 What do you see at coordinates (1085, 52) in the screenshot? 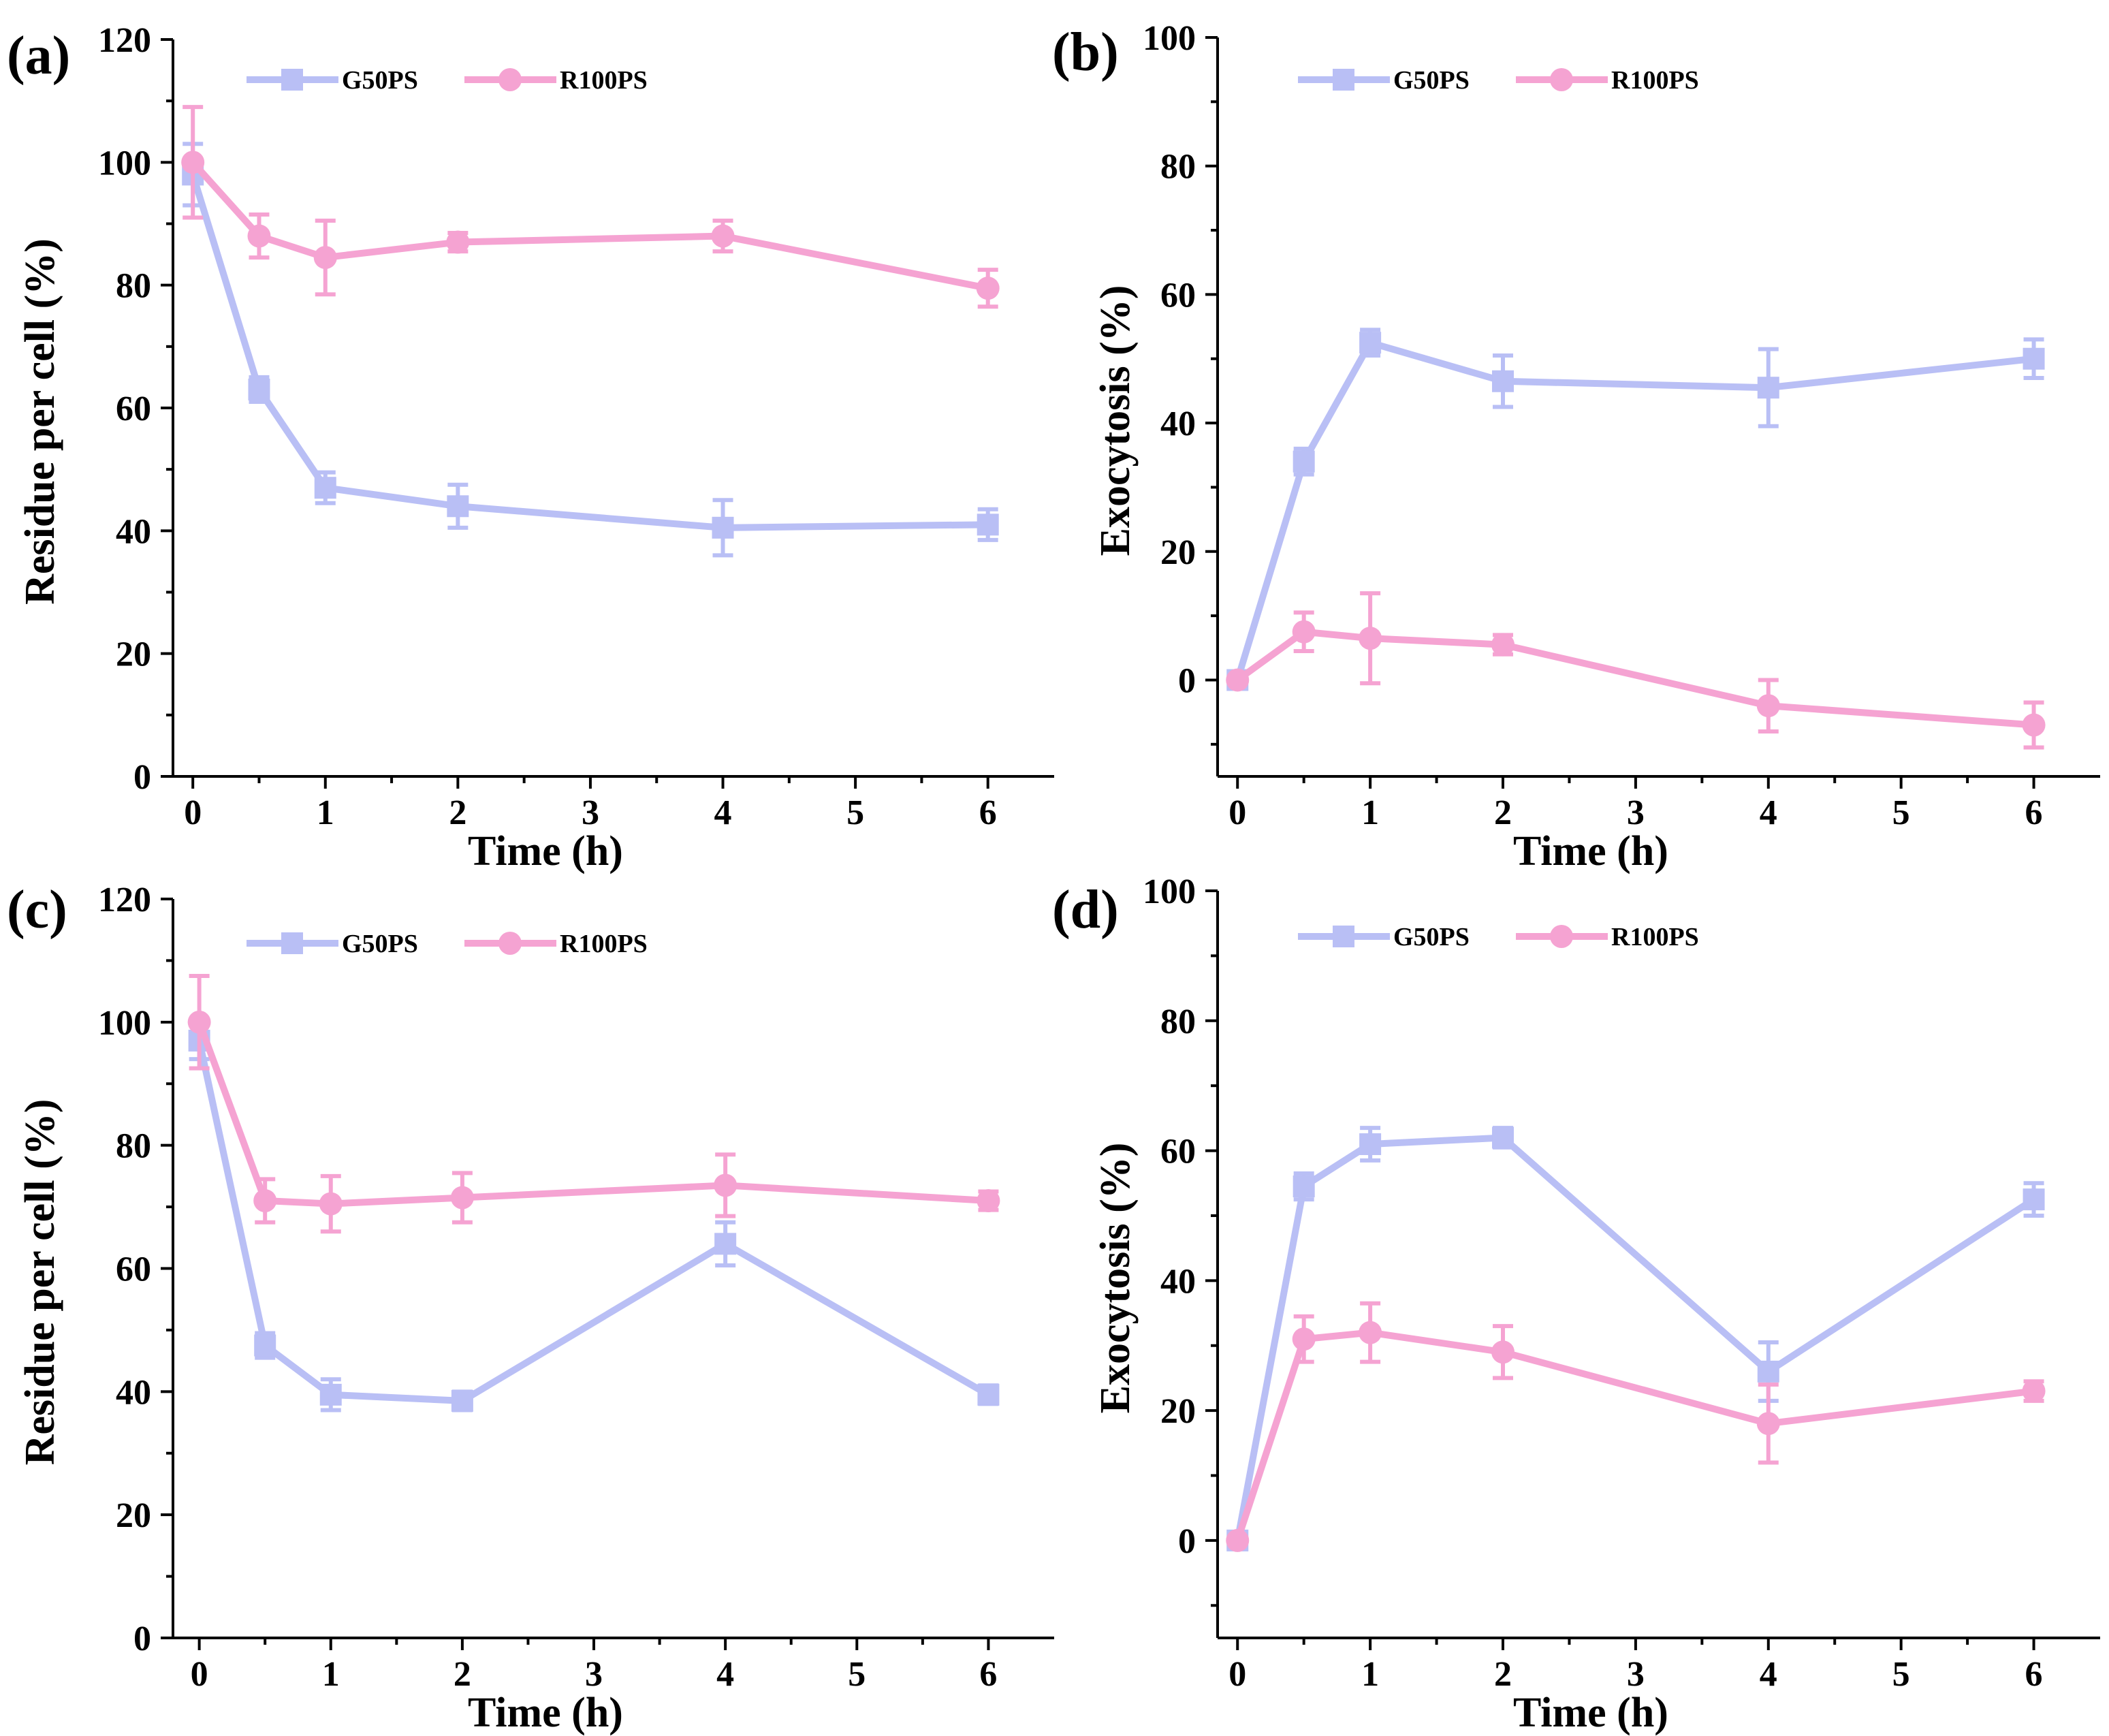
I see `panel-label: (b)` at bounding box center [1085, 52].